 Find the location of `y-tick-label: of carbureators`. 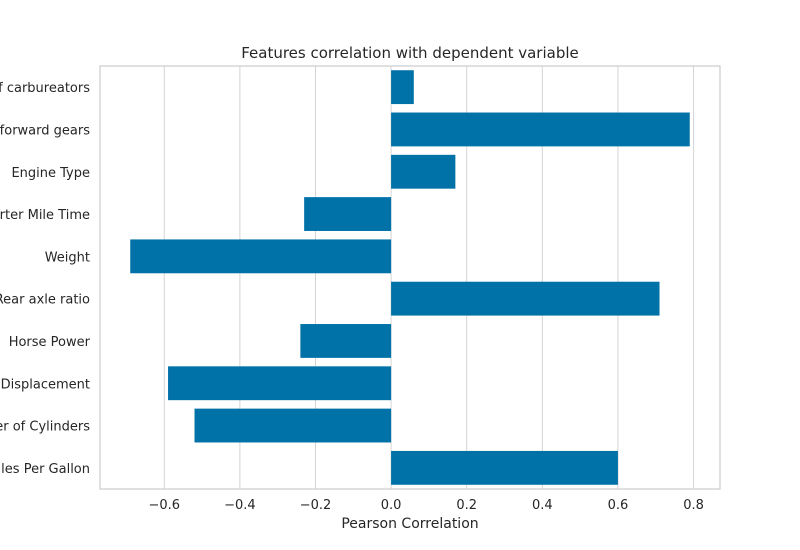

y-tick-label: of carbureators is located at coordinates (45, 88).